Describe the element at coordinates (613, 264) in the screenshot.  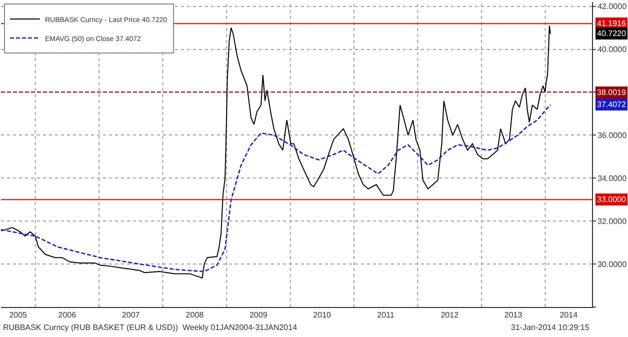
I see `y-tick-label: 30.0000` at that location.